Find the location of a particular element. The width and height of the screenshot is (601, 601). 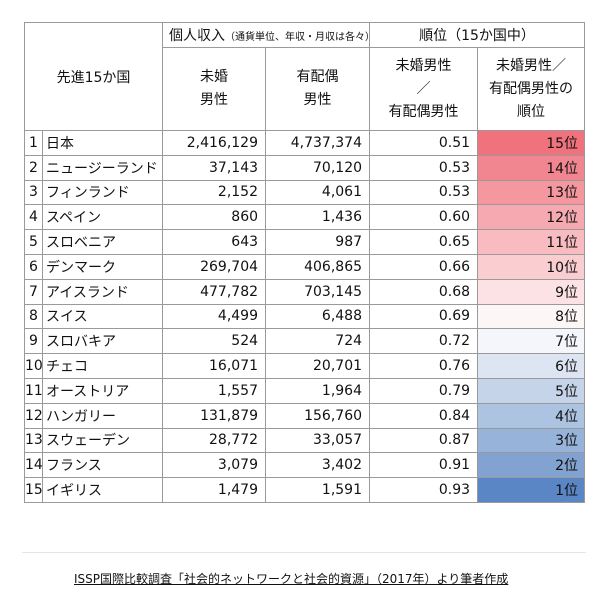

unmarried-income: 1,479 is located at coordinates (214, 490).